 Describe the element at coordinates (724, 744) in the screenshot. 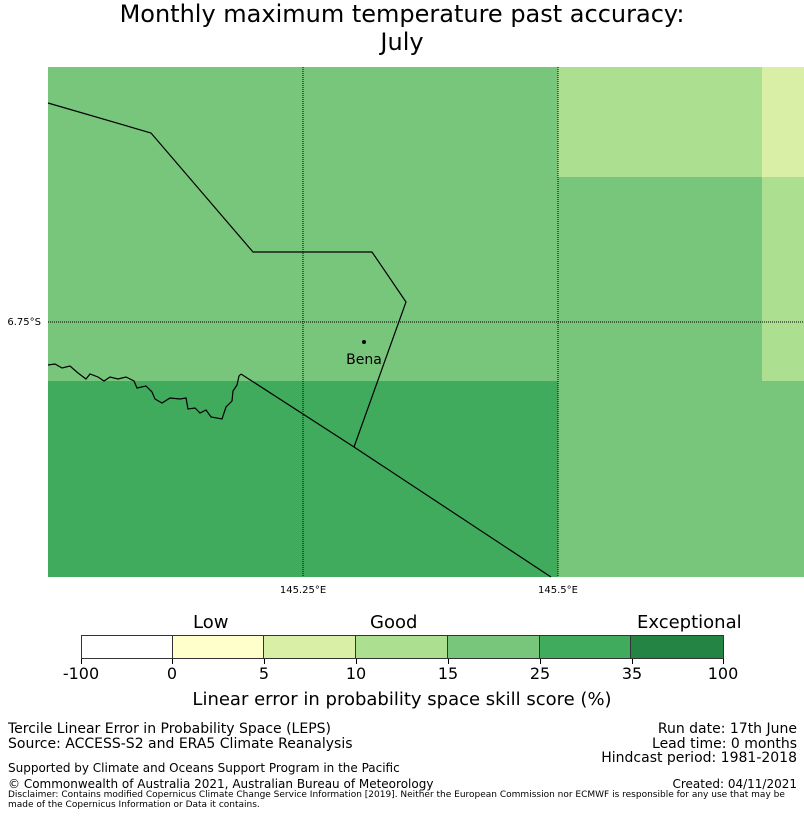

I see `info-lead-time: Lead time: 0 months` at that location.